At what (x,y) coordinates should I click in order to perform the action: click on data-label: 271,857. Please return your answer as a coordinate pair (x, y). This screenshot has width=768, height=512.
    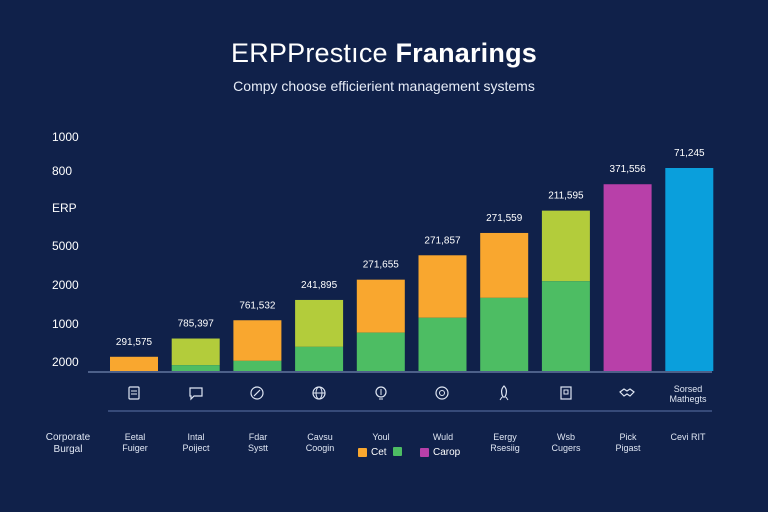
    Looking at the image, I should click on (442, 240).